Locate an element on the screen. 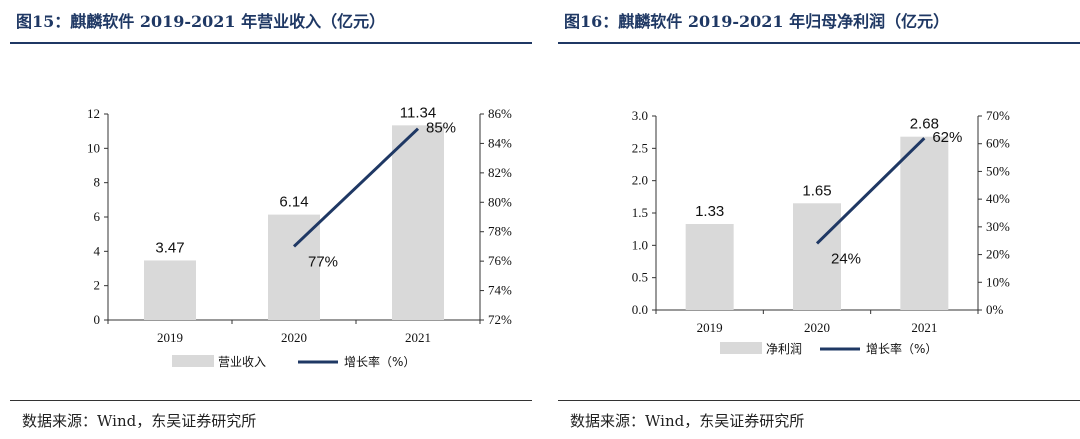 The height and width of the screenshot is (439, 1080). y-left-tick-label: 1.0 is located at coordinates (640, 244).